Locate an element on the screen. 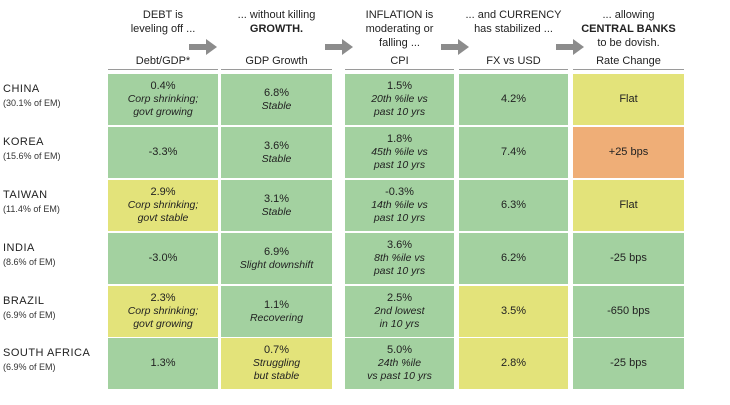 Image resolution: width=730 pixels, height=405 pixels. cell-note: 2nd lowest is located at coordinates (399, 311).